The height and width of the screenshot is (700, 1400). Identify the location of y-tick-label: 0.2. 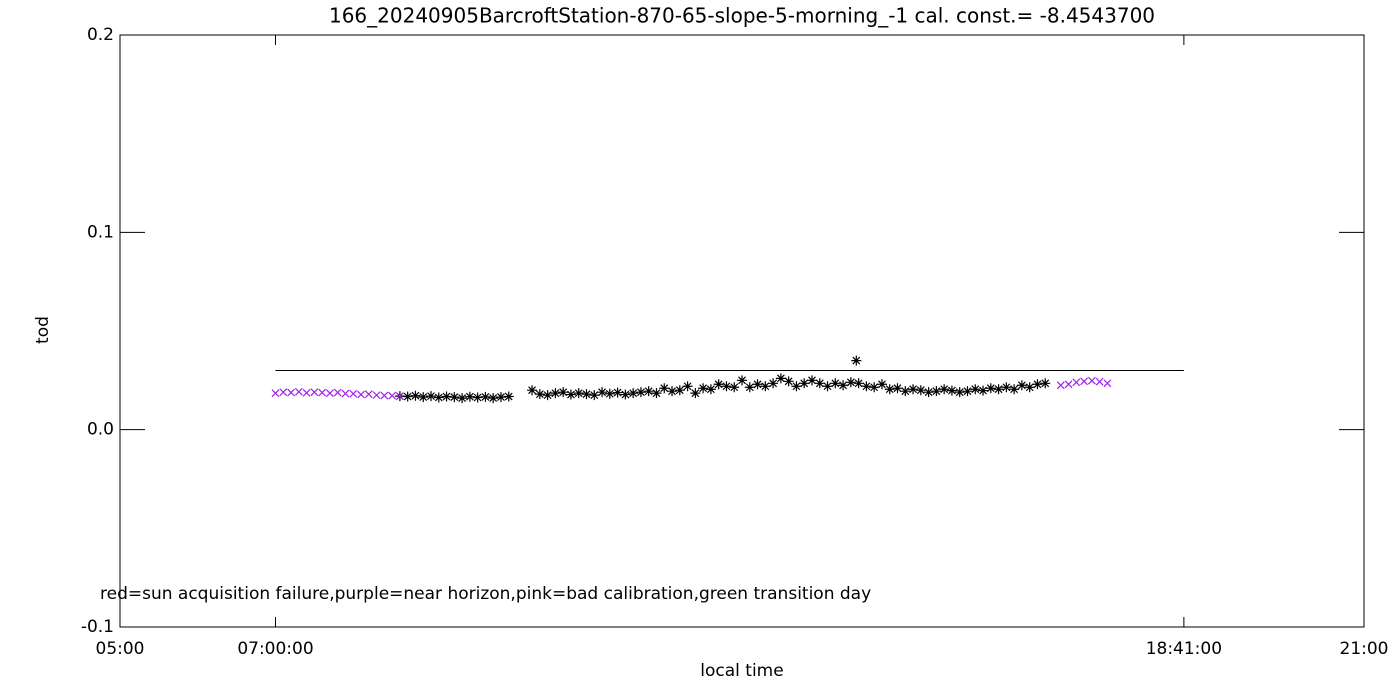
(100, 35).